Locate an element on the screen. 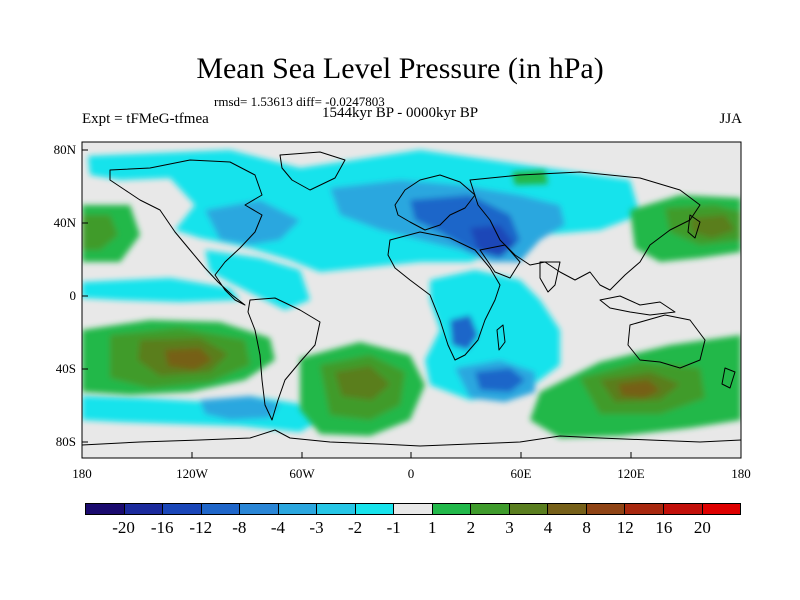 The height and width of the screenshot is (600, 800). contour-southern-africa-negative is located at coordinates (464, 332).